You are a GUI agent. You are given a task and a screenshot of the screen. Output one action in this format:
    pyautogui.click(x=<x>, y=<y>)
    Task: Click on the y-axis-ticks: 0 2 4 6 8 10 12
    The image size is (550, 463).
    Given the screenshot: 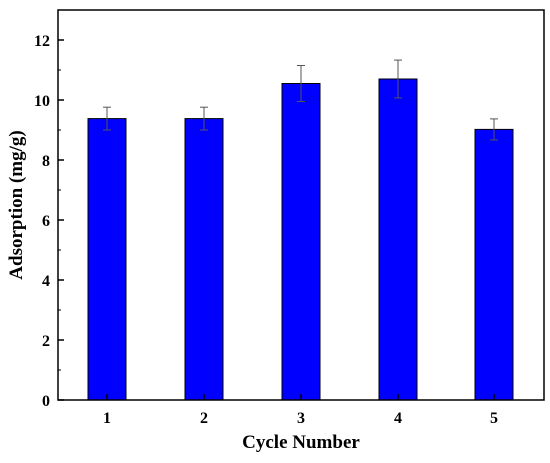 What is the action you would take?
    pyautogui.click(x=49, y=221)
    